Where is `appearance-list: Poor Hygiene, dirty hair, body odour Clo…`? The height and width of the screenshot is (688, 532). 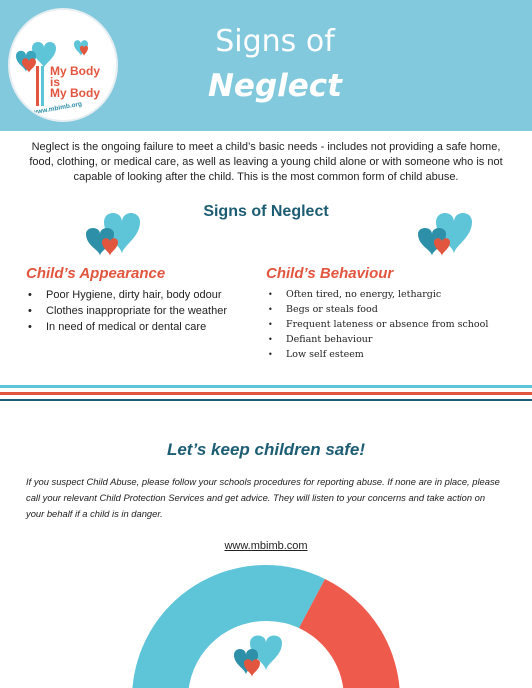
appearance-list: Poor Hygiene, dirty hair, body odour Clo… is located at coordinates (126, 311).